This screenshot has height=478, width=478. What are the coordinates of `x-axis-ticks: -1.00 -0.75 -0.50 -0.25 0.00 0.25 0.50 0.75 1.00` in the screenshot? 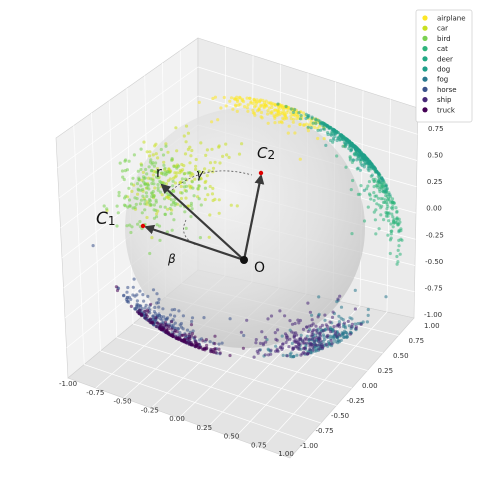 It's located at (176, 419).